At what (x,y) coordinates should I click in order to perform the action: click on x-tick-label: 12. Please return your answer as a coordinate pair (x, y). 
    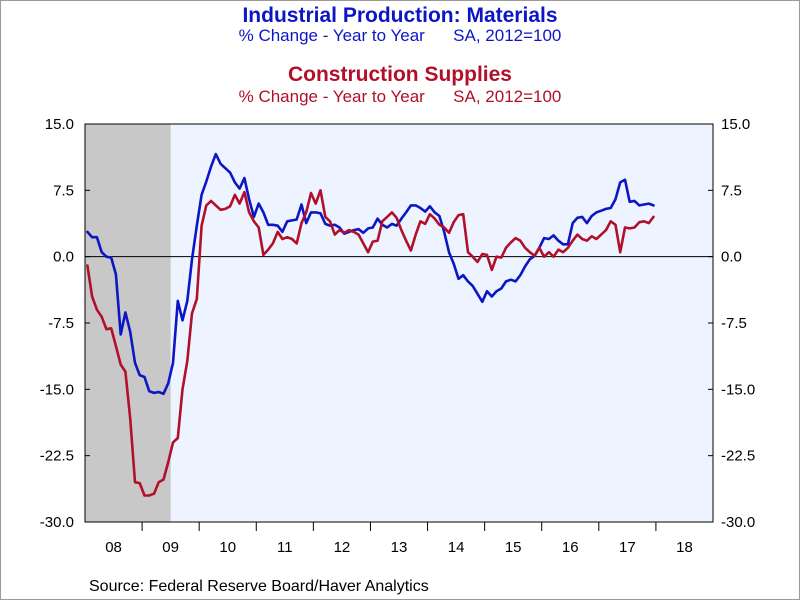
    Looking at the image, I should click on (342, 547).